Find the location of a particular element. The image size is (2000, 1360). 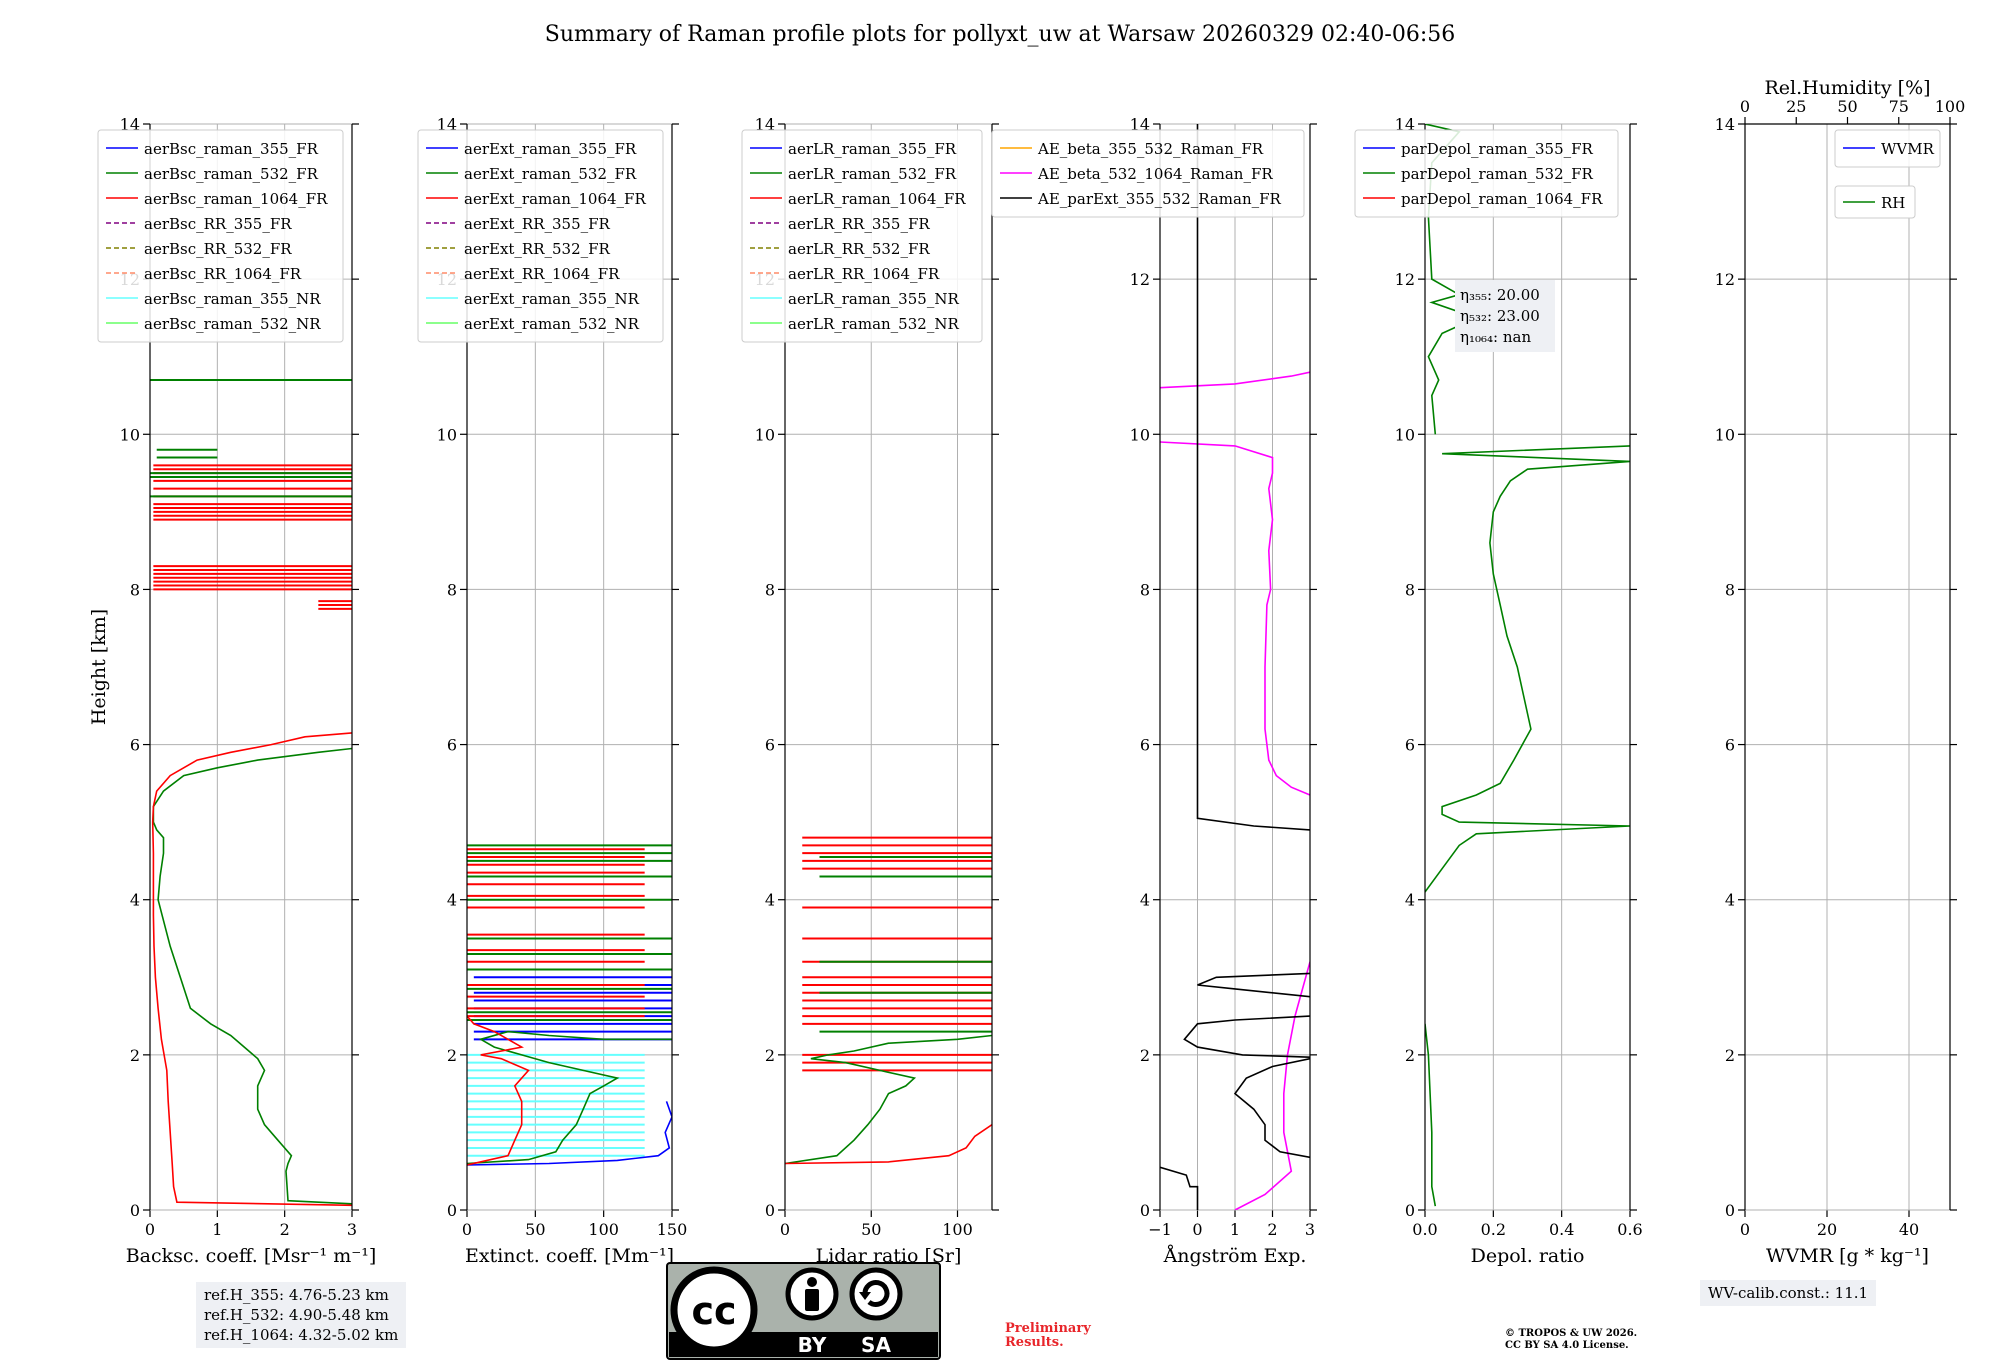

depol-ytick-label-1: 2 is located at coordinates (1410, 1055).